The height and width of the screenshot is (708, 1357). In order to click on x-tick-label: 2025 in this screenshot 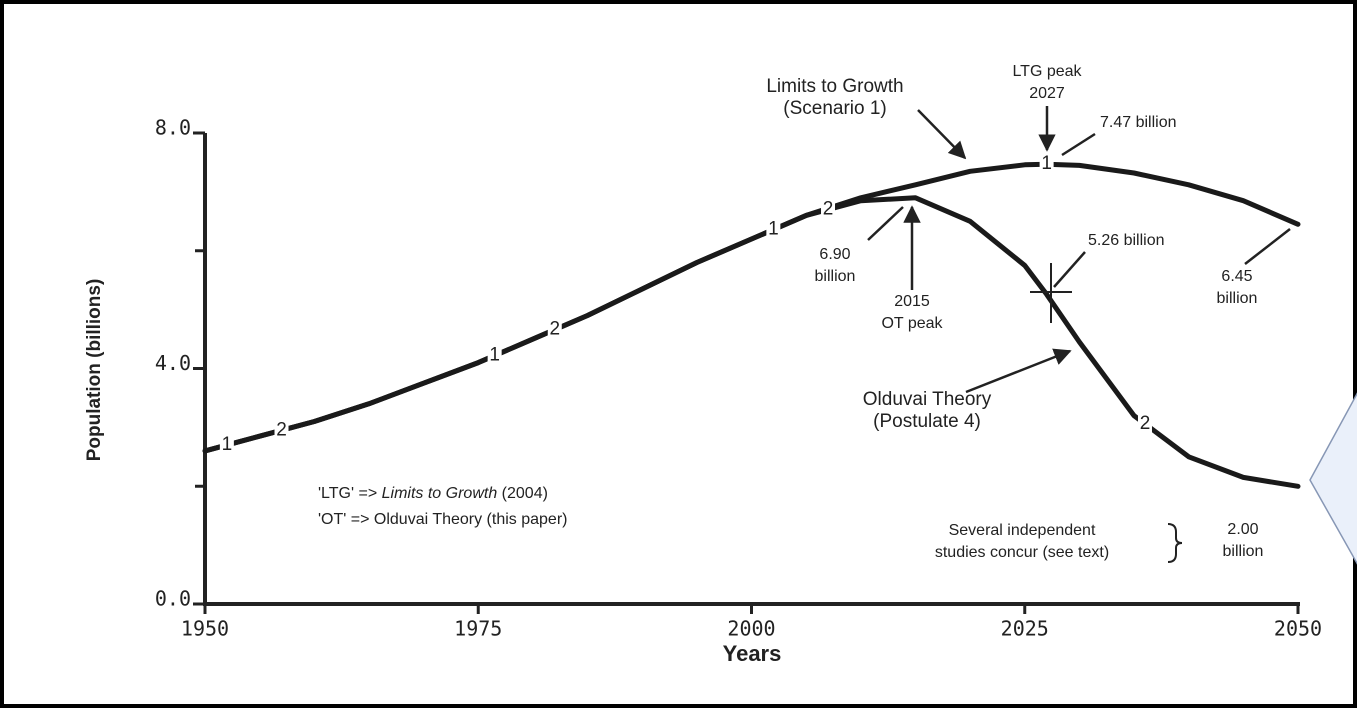, I will do `click(1025, 629)`.